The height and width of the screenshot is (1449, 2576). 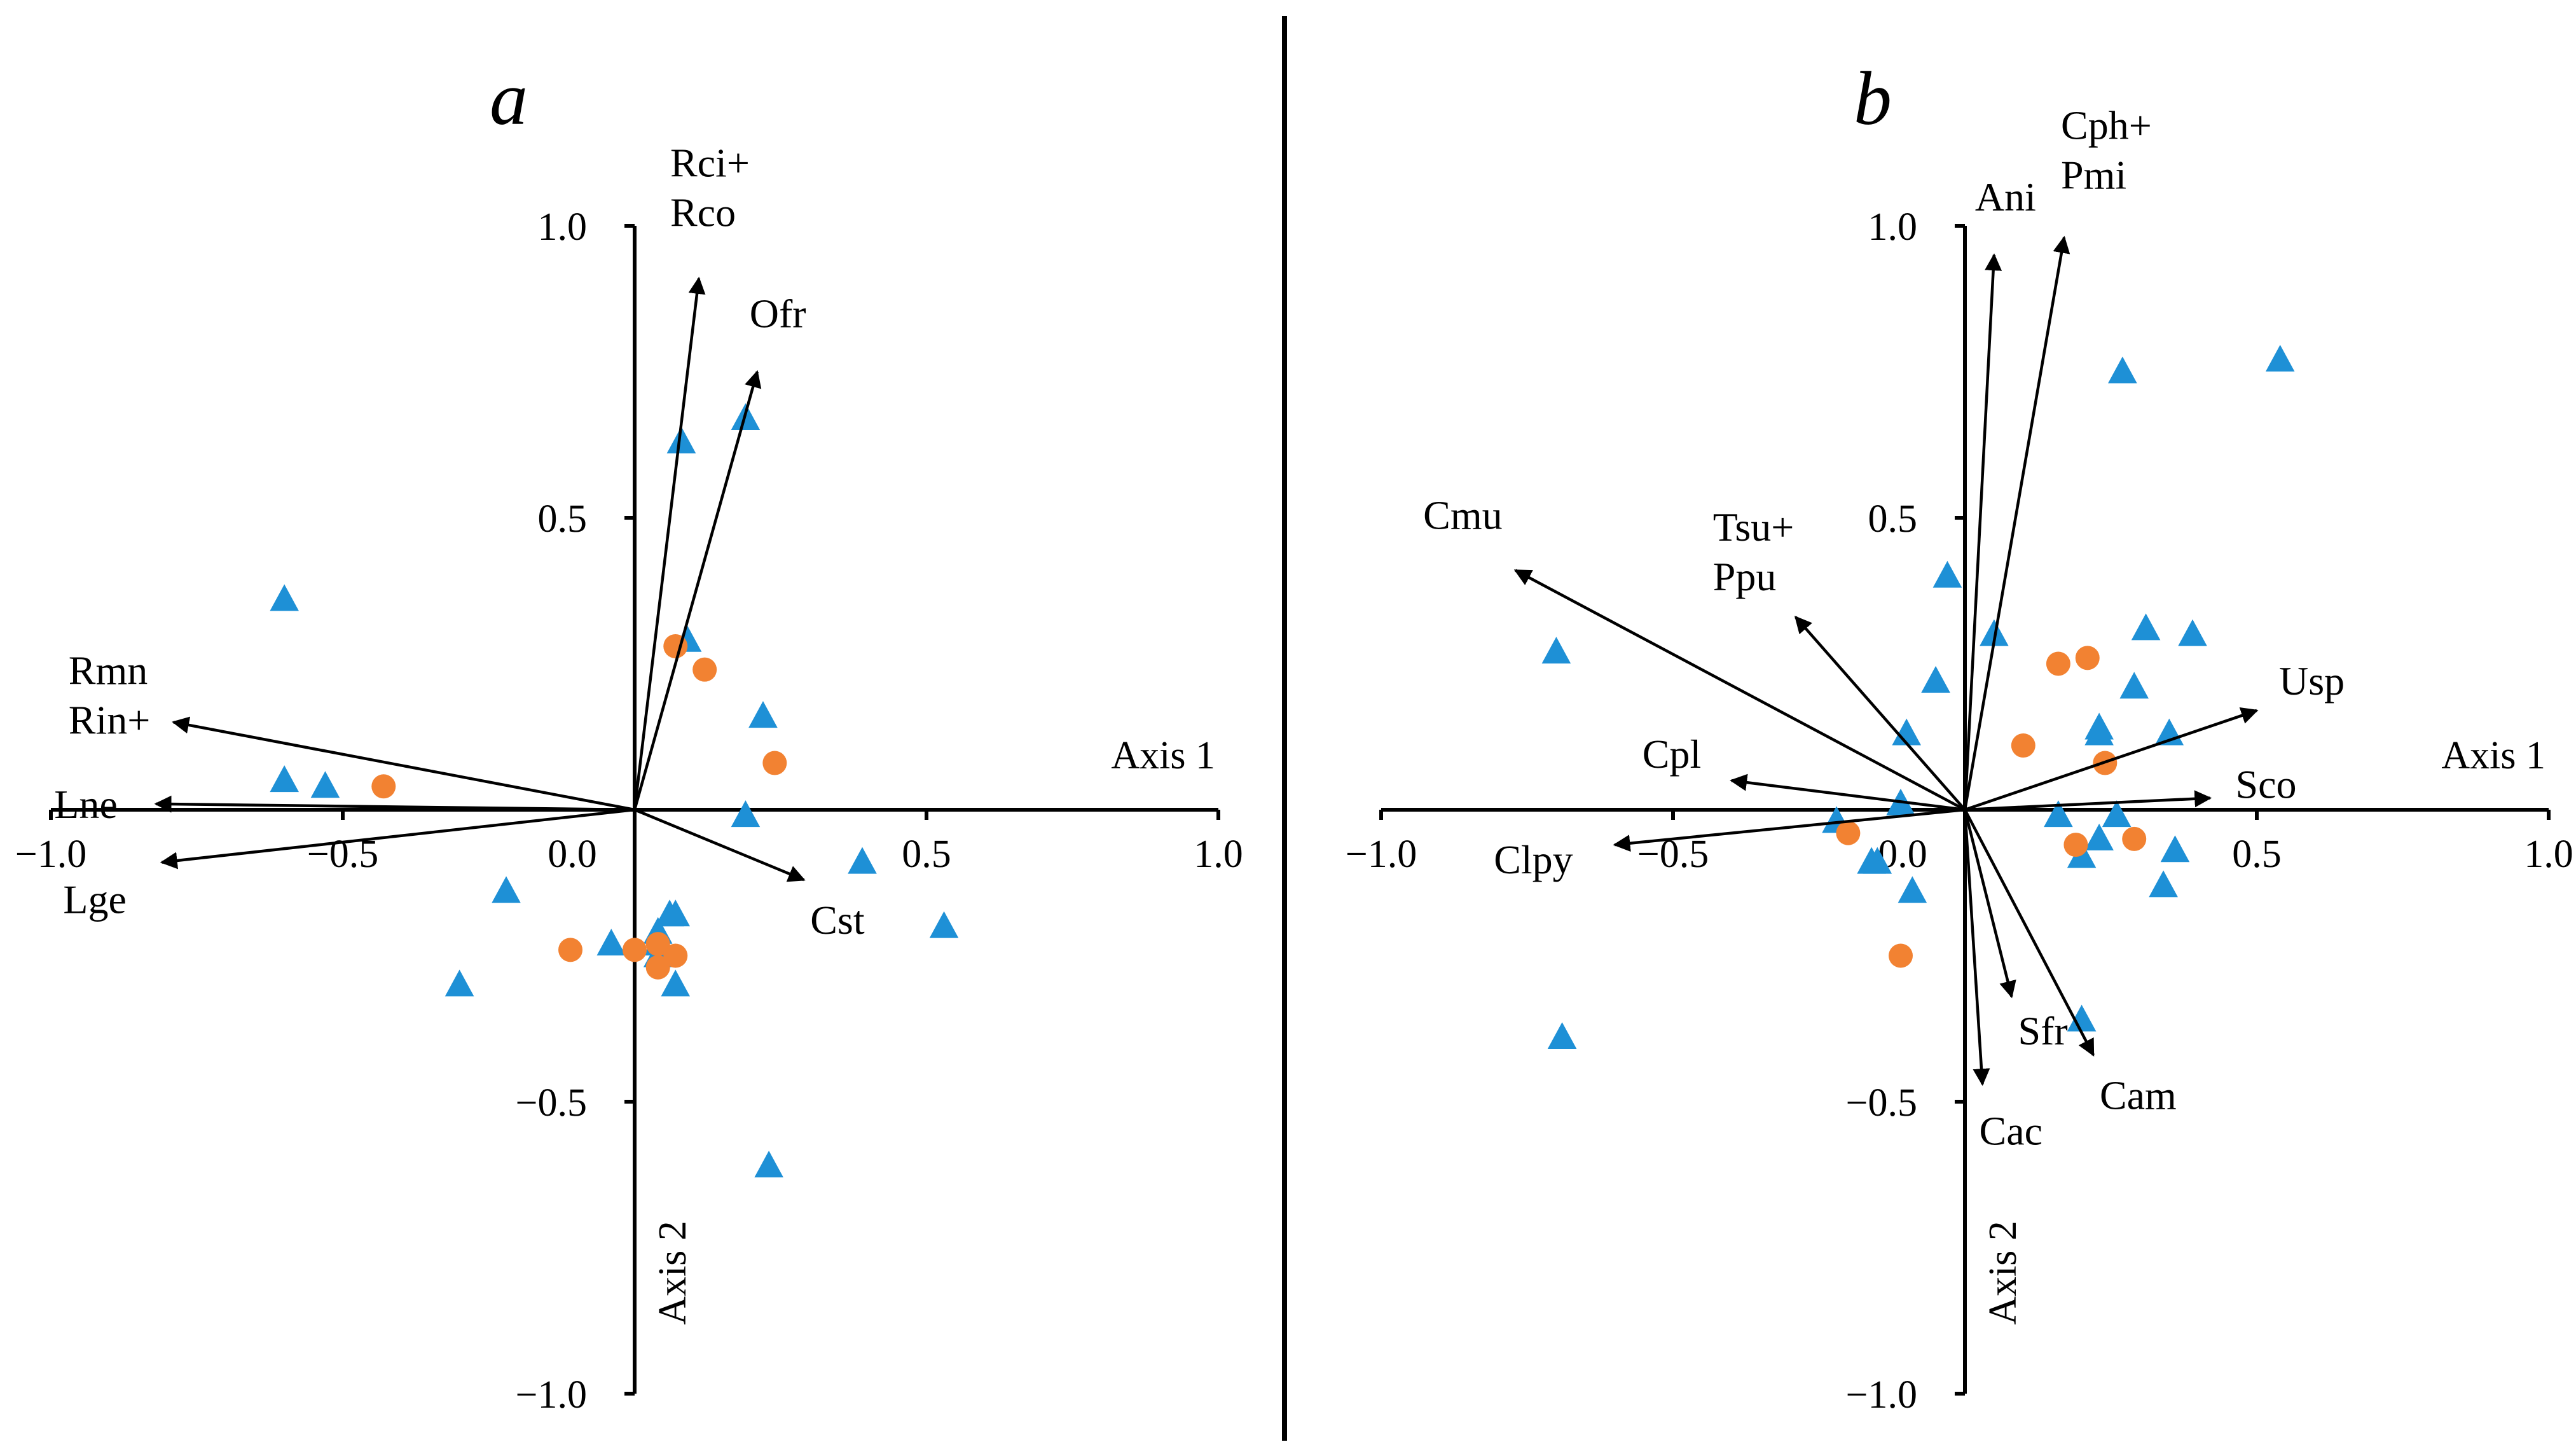 What do you see at coordinates (1881, 1395) in the screenshot?
I see `y-tick-label-b: −1.0` at bounding box center [1881, 1395].